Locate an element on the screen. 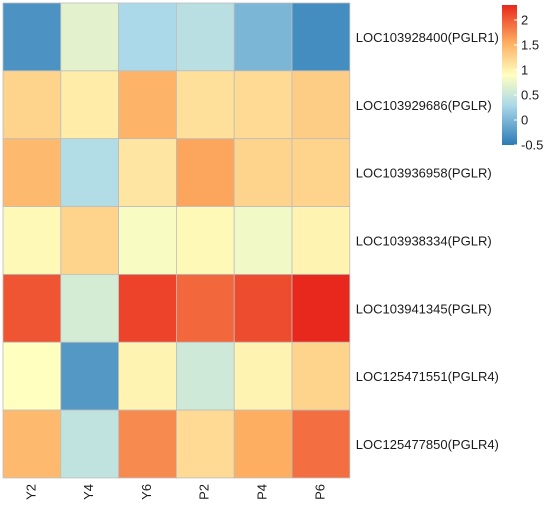 The width and height of the screenshot is (550, 513). heatmap-cell-r1-c3 is located at coordinates (205, 105).